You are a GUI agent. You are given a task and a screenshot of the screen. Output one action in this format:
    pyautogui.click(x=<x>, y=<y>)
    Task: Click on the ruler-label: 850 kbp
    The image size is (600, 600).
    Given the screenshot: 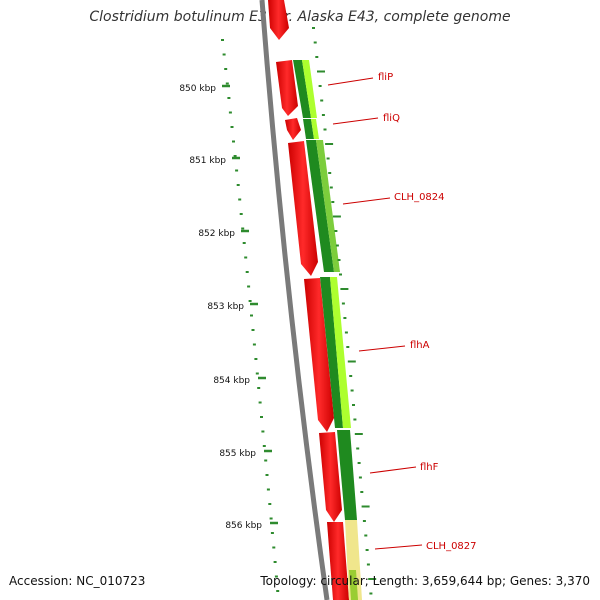 What is the action you would take?
    pyautogui.click(x=197, y=89)
    